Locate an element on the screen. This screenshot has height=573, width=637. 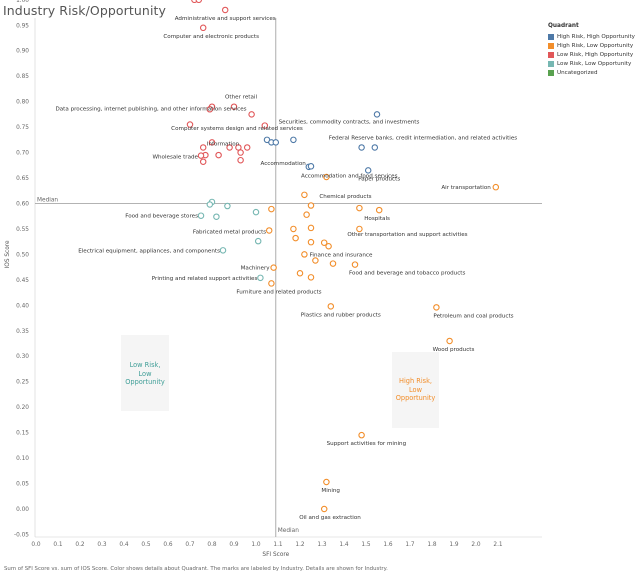
x-tick-label: 1.9 is located at coordinates (454, 545).